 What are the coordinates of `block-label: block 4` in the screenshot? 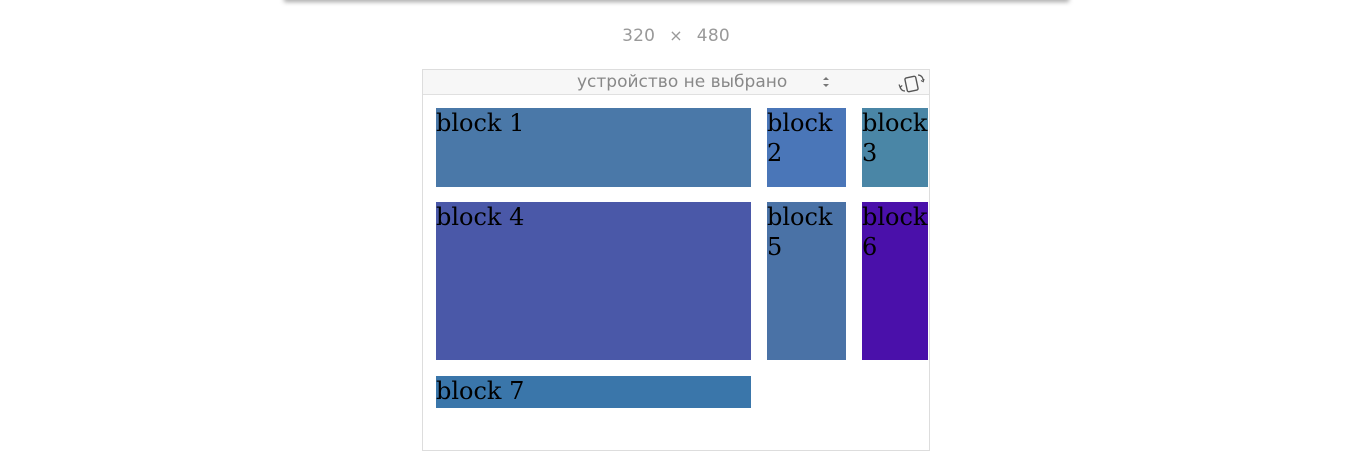 It's located at (480, 217).